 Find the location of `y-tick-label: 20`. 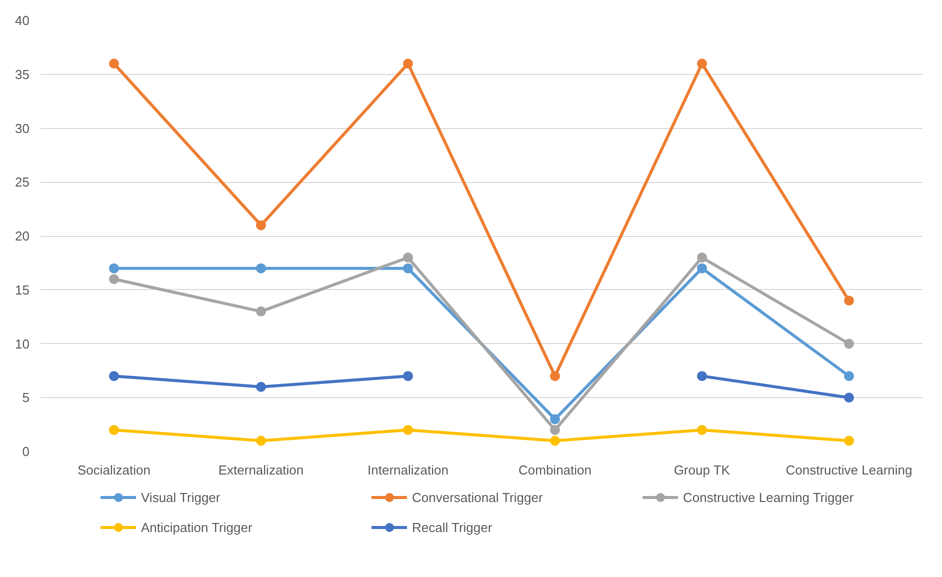

y-tick-label: 20 is located at coordinates (22, 236).